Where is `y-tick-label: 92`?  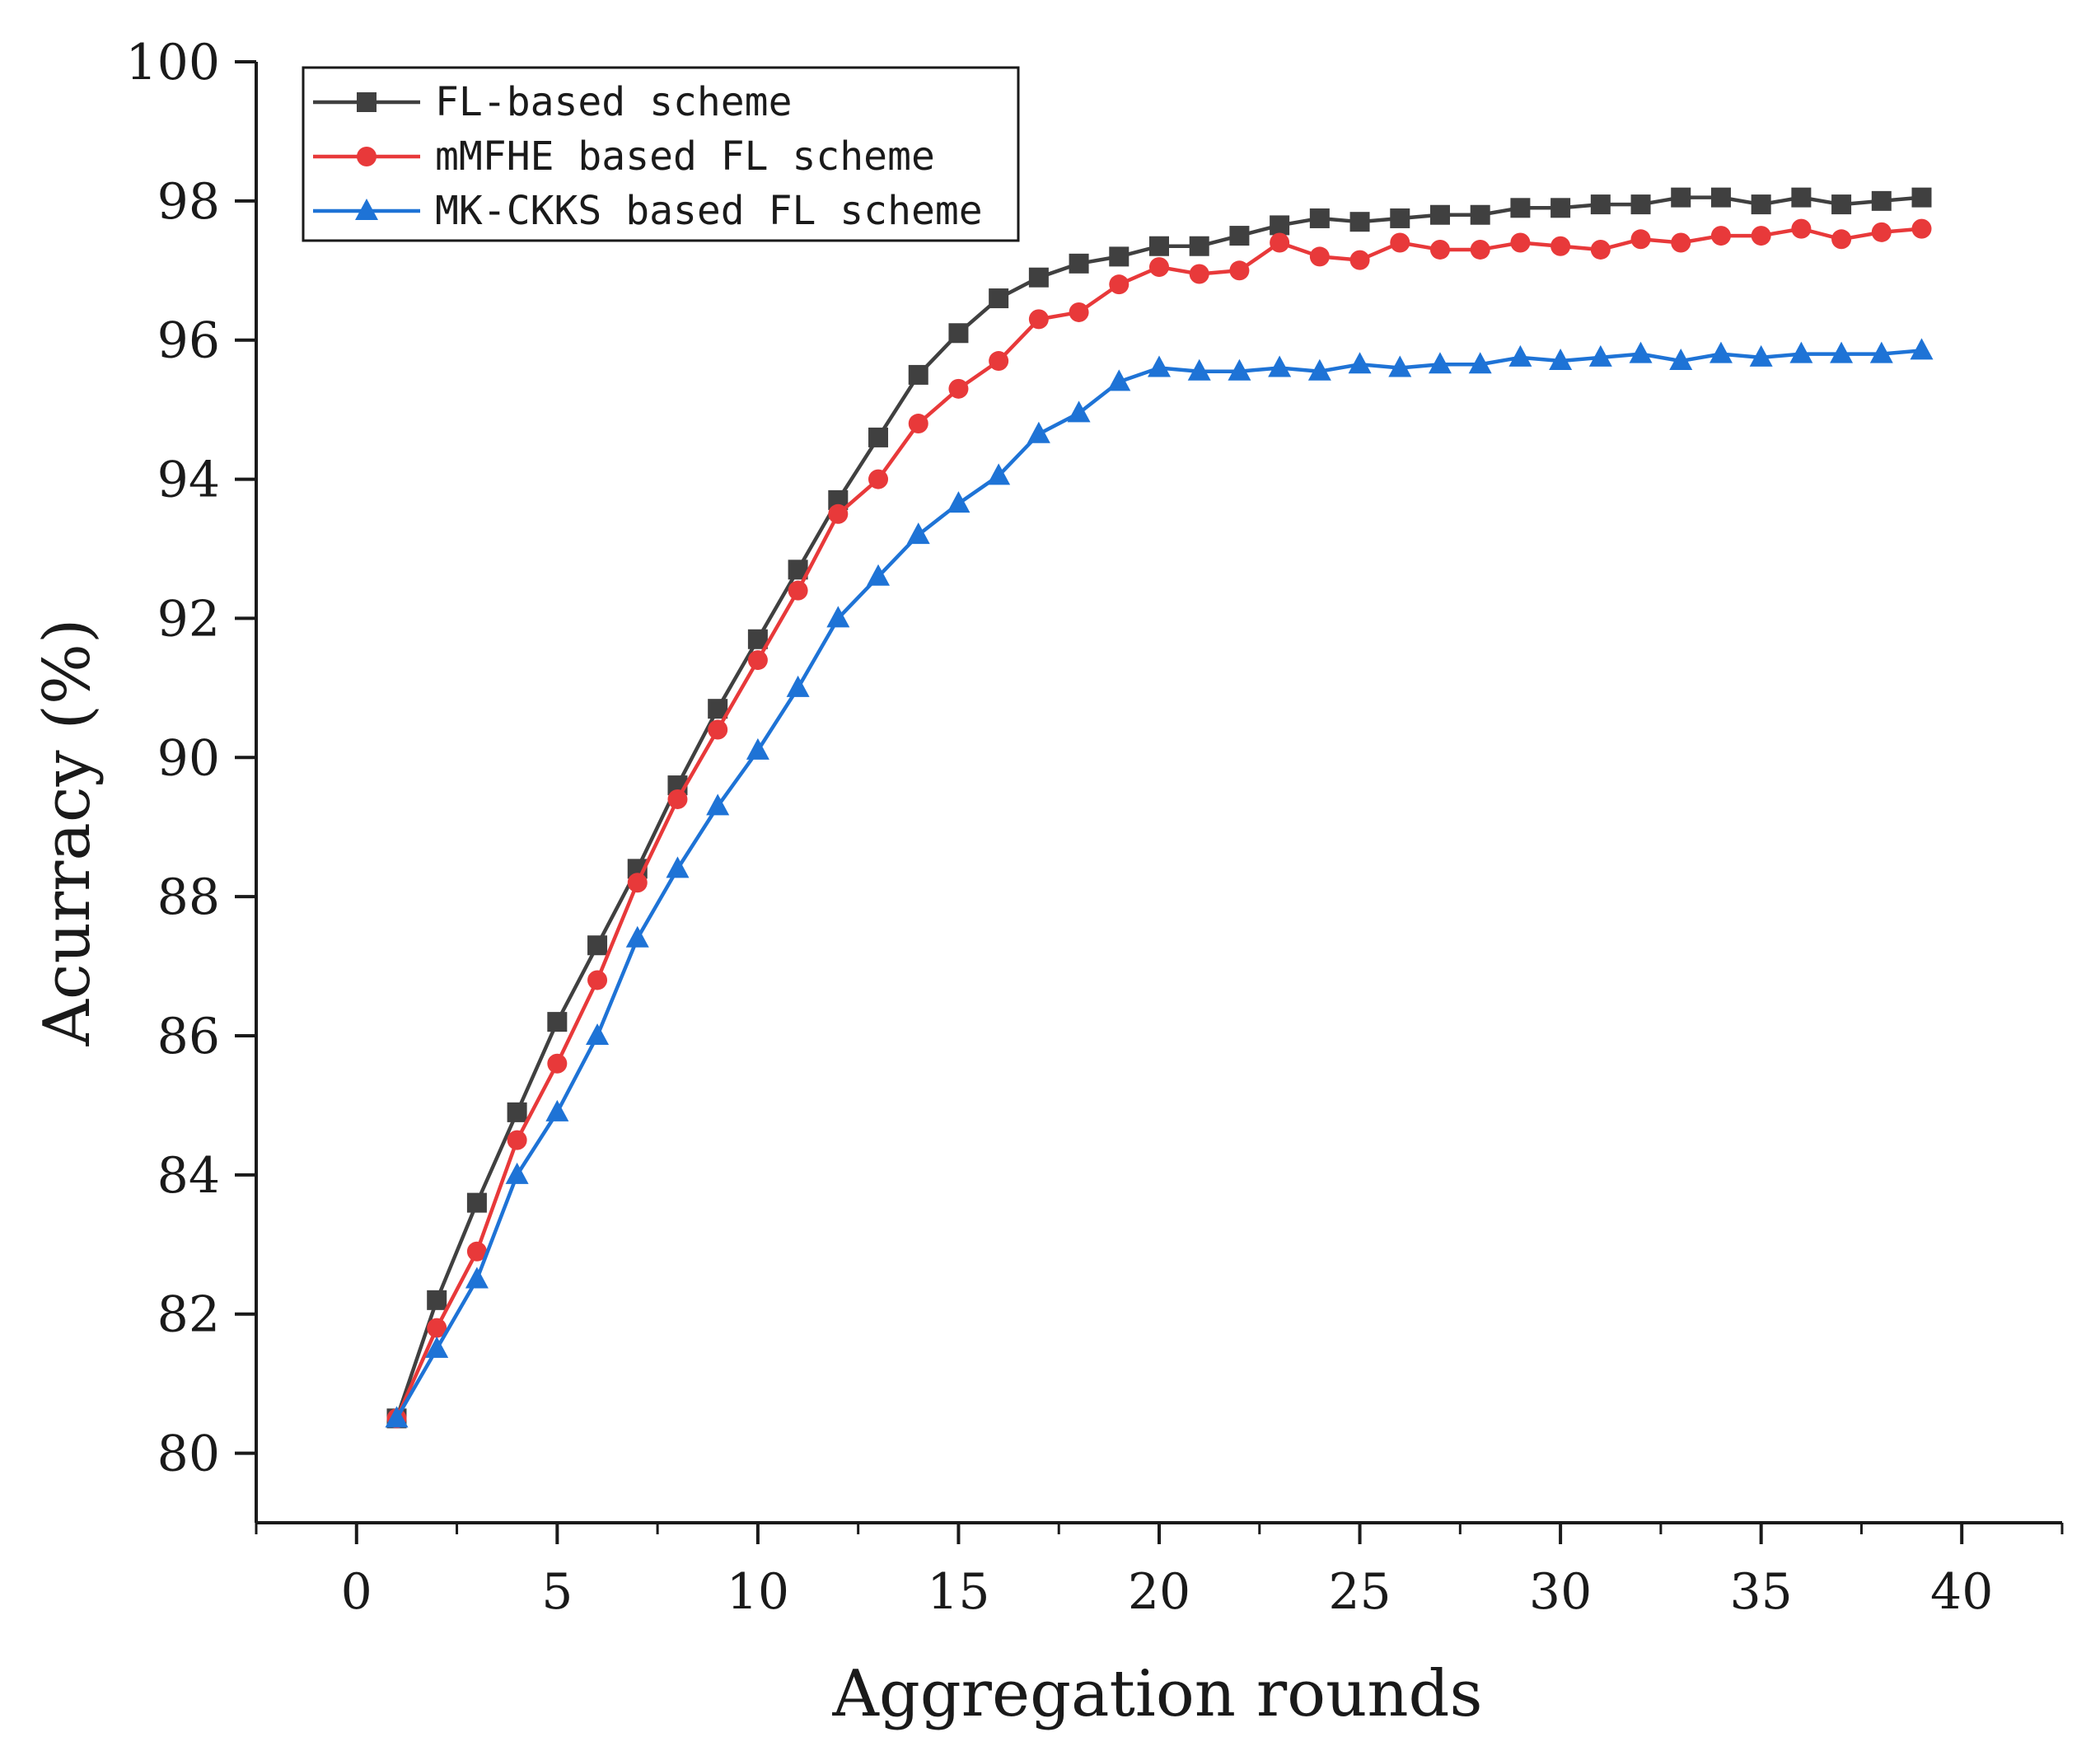 y-tick-label: 92 is located at coordinates (189, 619).